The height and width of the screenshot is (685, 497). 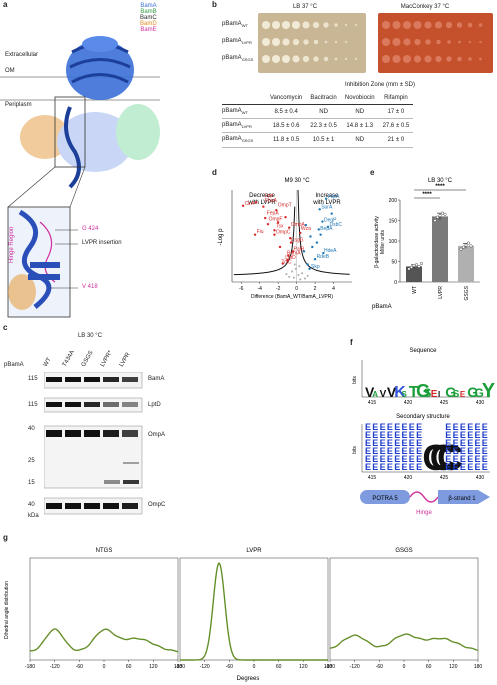 What do you see at coordinates (254, 551) in the screenshot?
I see `dihedral-title: LVPR` at bounding box center [254, 551].